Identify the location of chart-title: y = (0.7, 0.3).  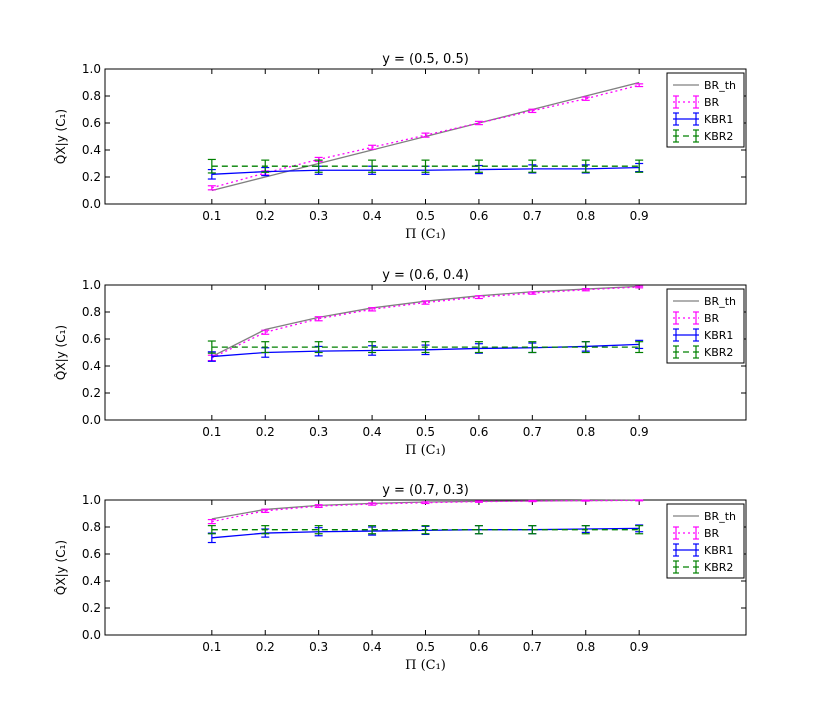
(425, 490).